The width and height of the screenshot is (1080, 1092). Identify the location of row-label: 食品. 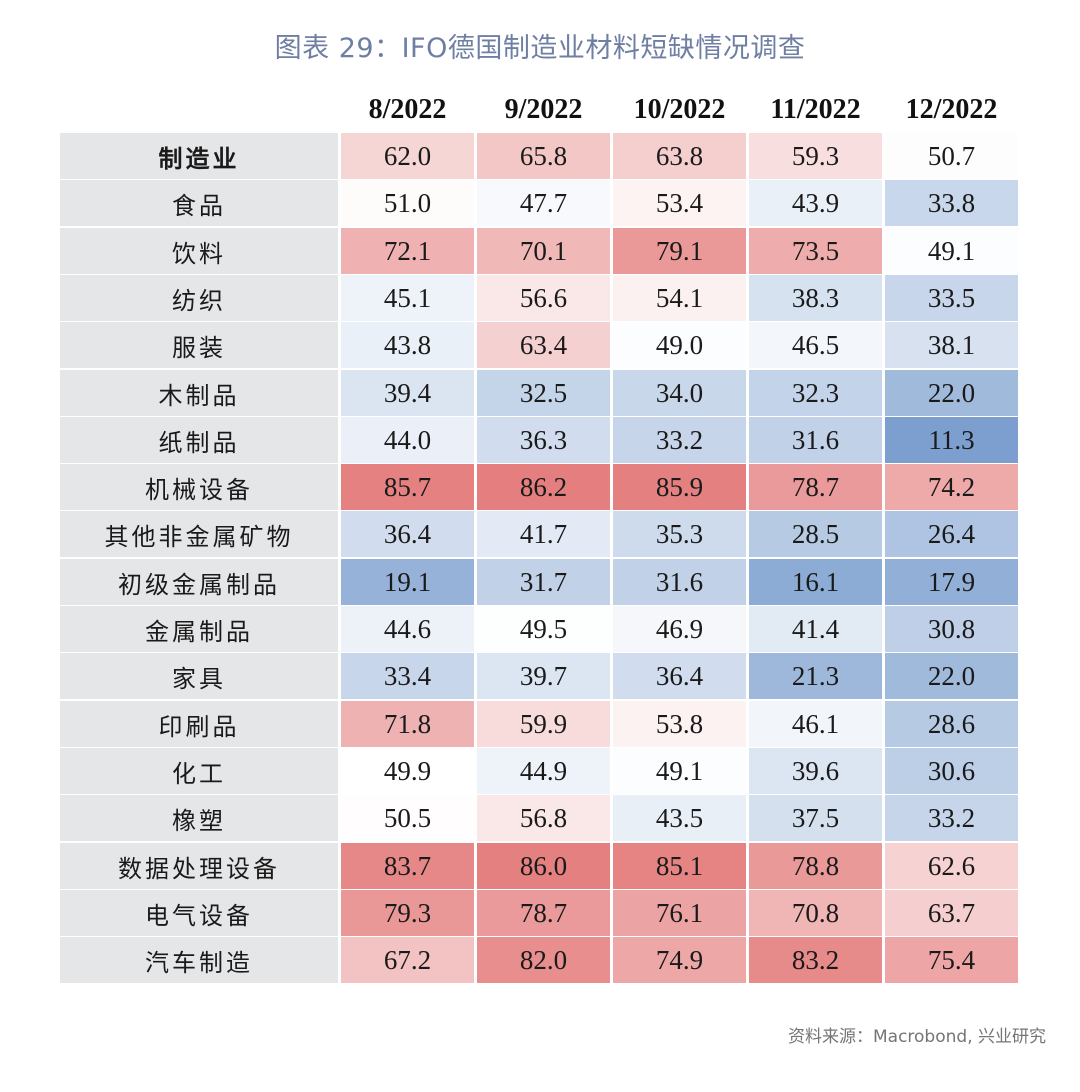
(199, 203).